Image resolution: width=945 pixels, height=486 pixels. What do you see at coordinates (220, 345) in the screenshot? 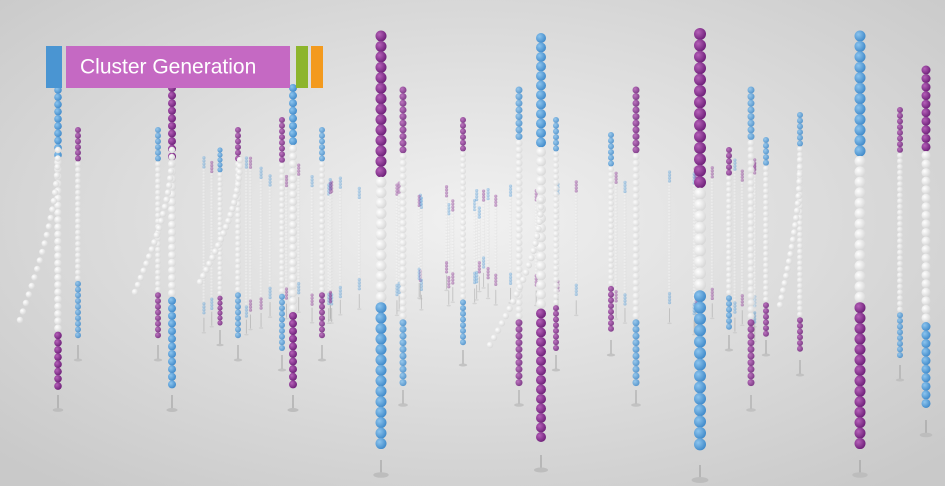
I see `anchor` at bounding box center [220, 345].